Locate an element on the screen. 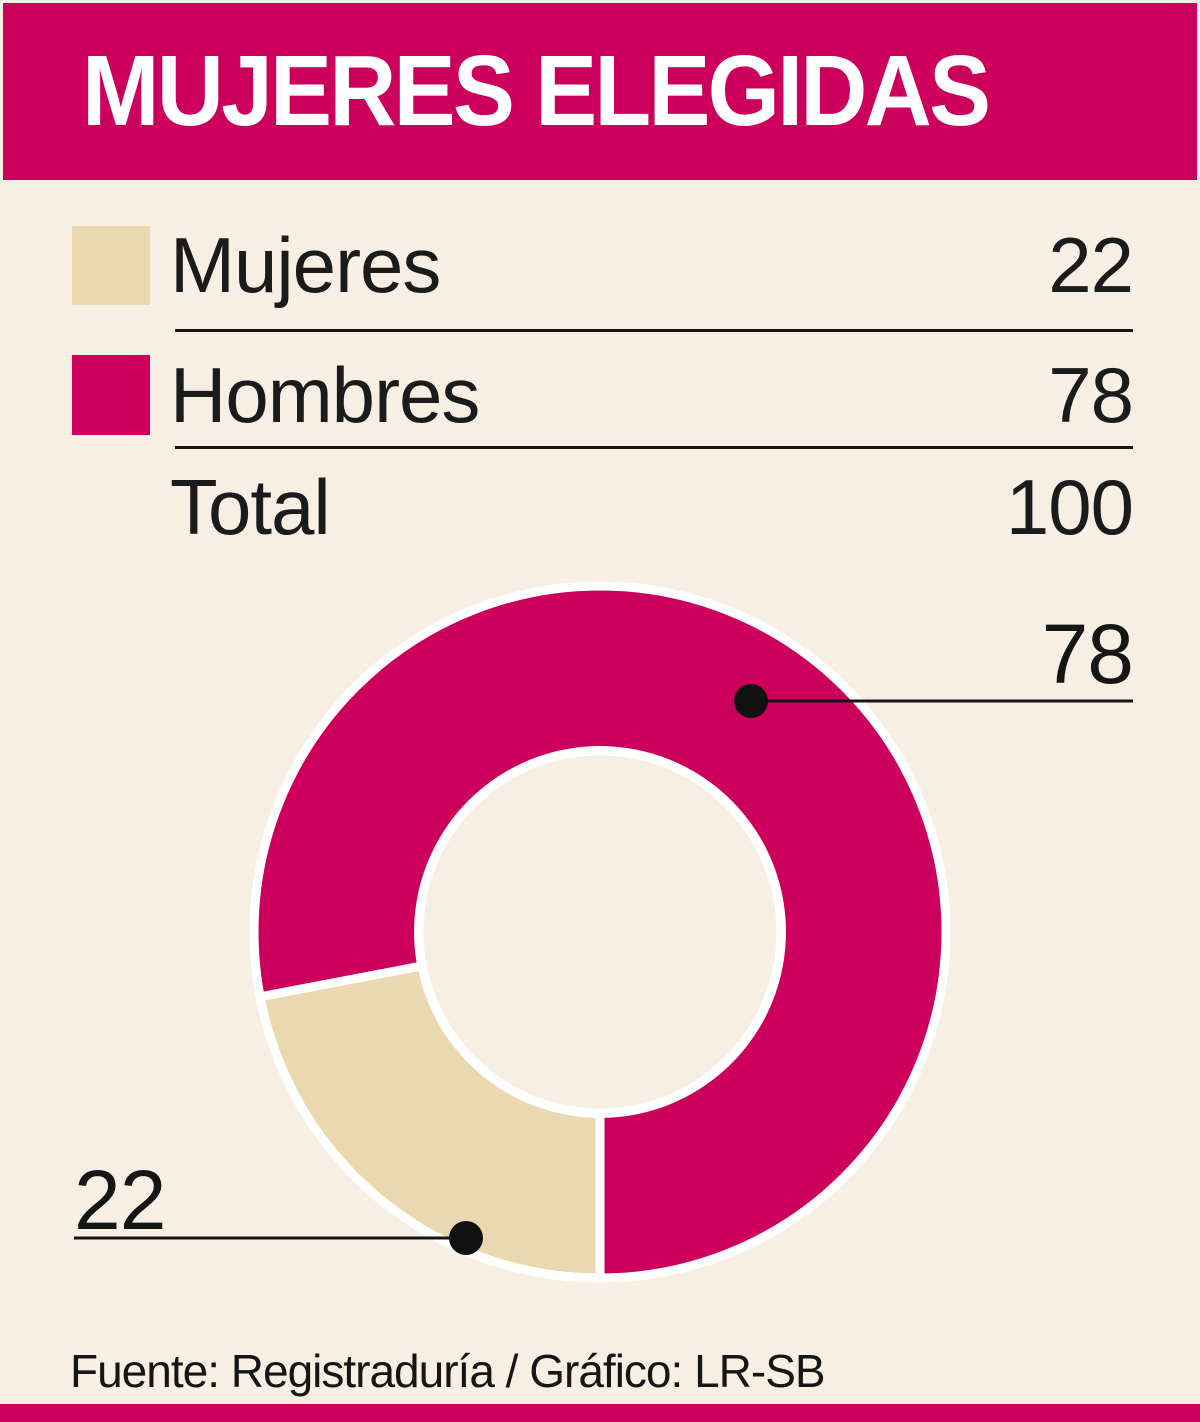  legend-row-hombres: Hombres 78 is located at coordinates (603, 395).